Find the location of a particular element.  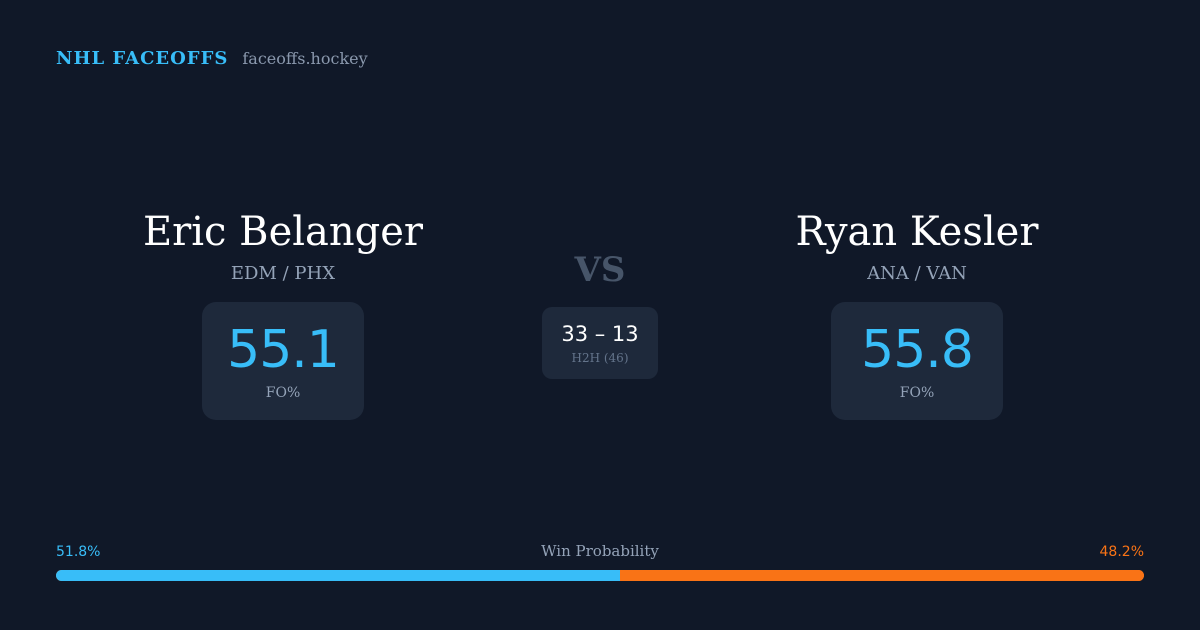

win-probability-bar-right is located at coordinates (881, 575).